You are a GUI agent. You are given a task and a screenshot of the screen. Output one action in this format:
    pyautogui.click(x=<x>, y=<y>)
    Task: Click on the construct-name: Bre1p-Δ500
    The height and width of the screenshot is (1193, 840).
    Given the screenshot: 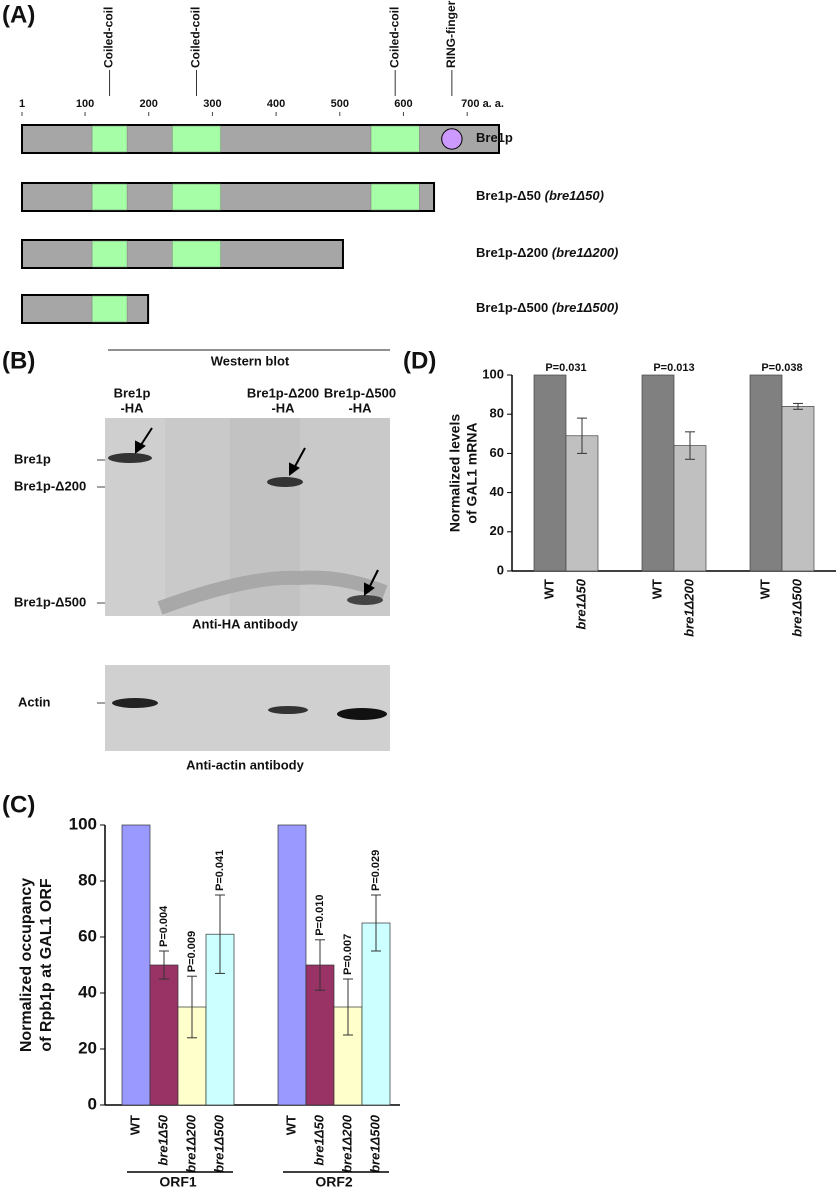 What is the action you would take?
    pyautogui.click(x=512, y=307)
    